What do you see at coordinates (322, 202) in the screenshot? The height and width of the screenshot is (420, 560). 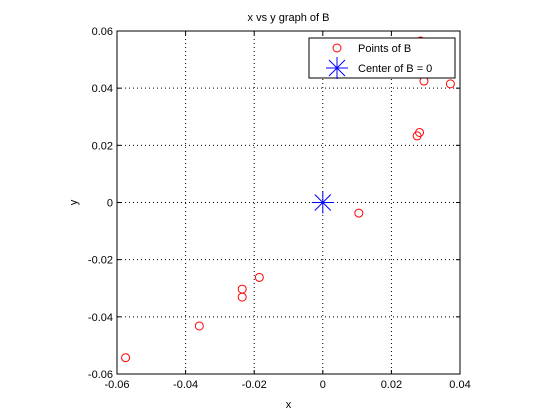 I see `center-of-b-marker` at bounding box center [322, 202].